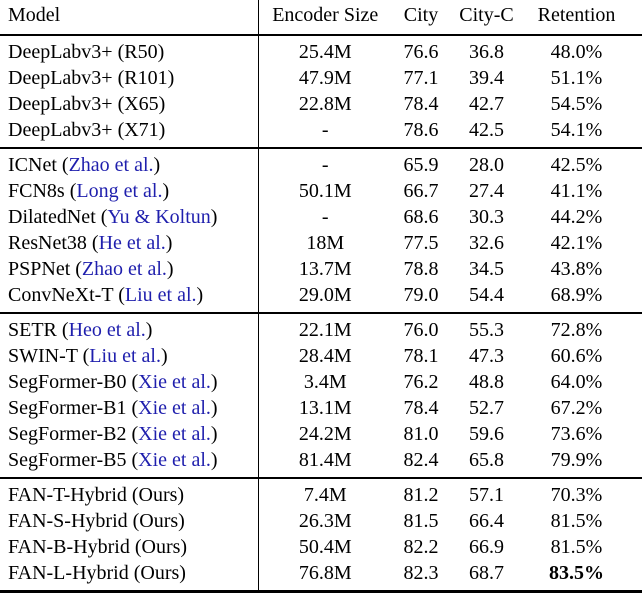 The width and height of the screenshot is (642, 608). I want to click on citation-link: He et al., so click(132, 243).